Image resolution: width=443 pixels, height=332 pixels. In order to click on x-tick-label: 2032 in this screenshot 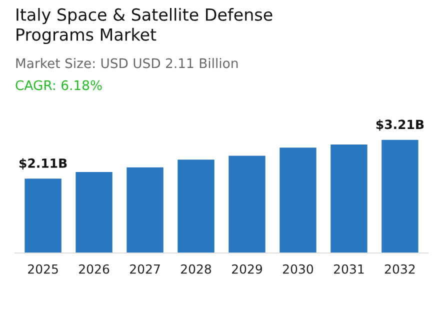, I will do `click(399, 269)`.